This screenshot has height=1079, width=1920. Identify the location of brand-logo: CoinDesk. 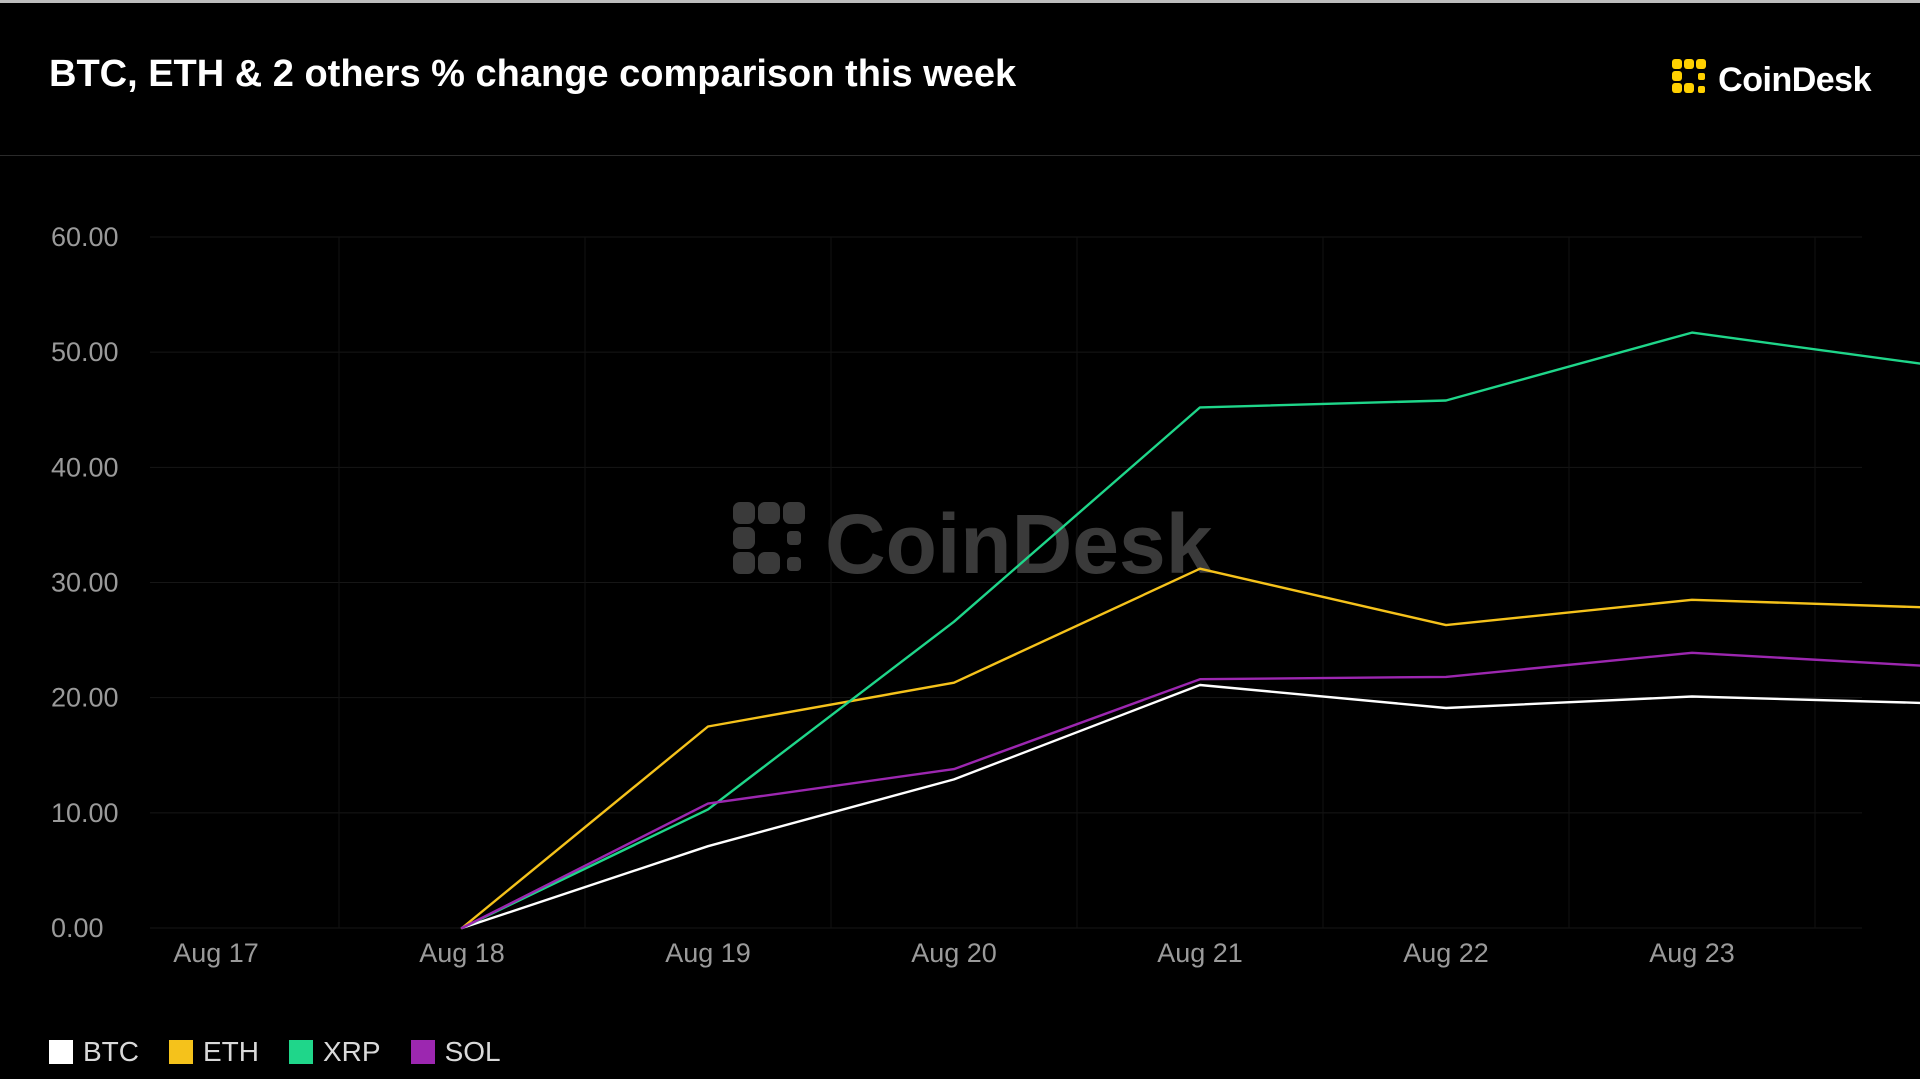
(1771, 80).